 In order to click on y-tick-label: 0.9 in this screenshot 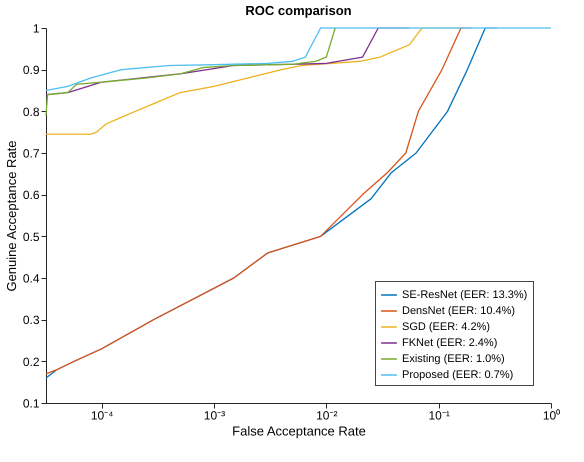, I will do `click(31, 70)`.